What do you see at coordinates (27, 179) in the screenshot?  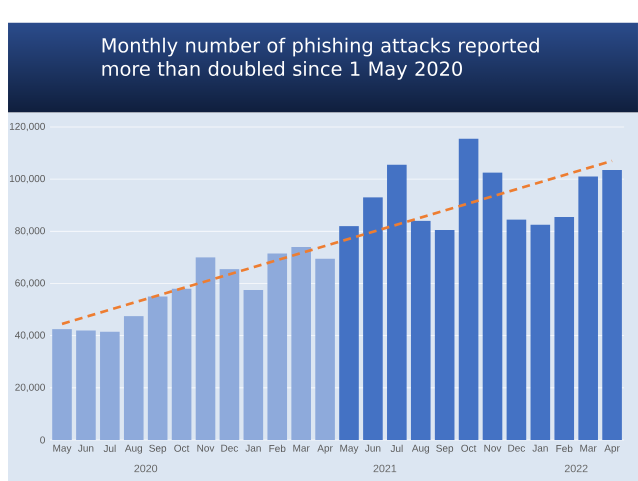 I see `y-tick-label: 100,000` at bounding box center [27, 179].